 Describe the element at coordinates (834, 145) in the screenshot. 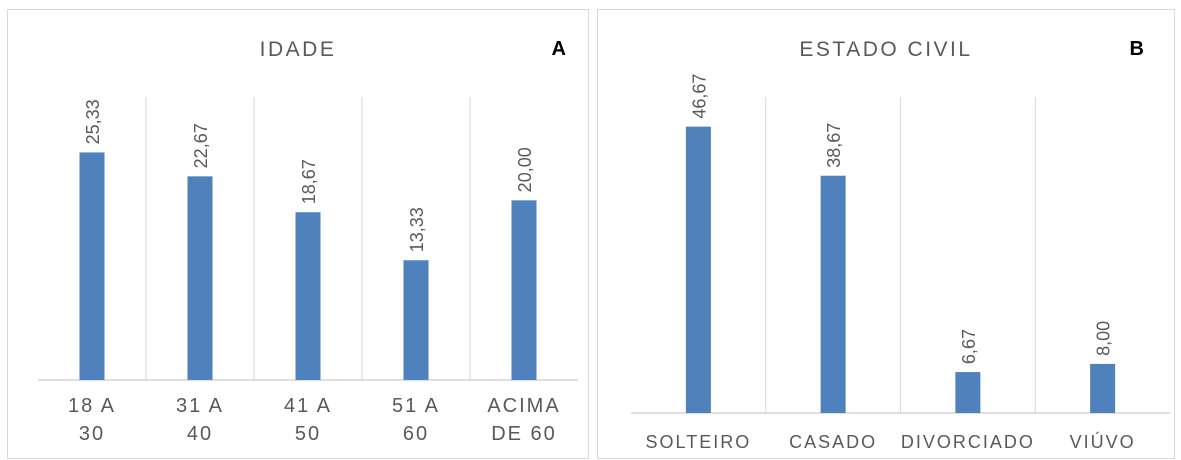

I see `data-label: 38,67` at that location.